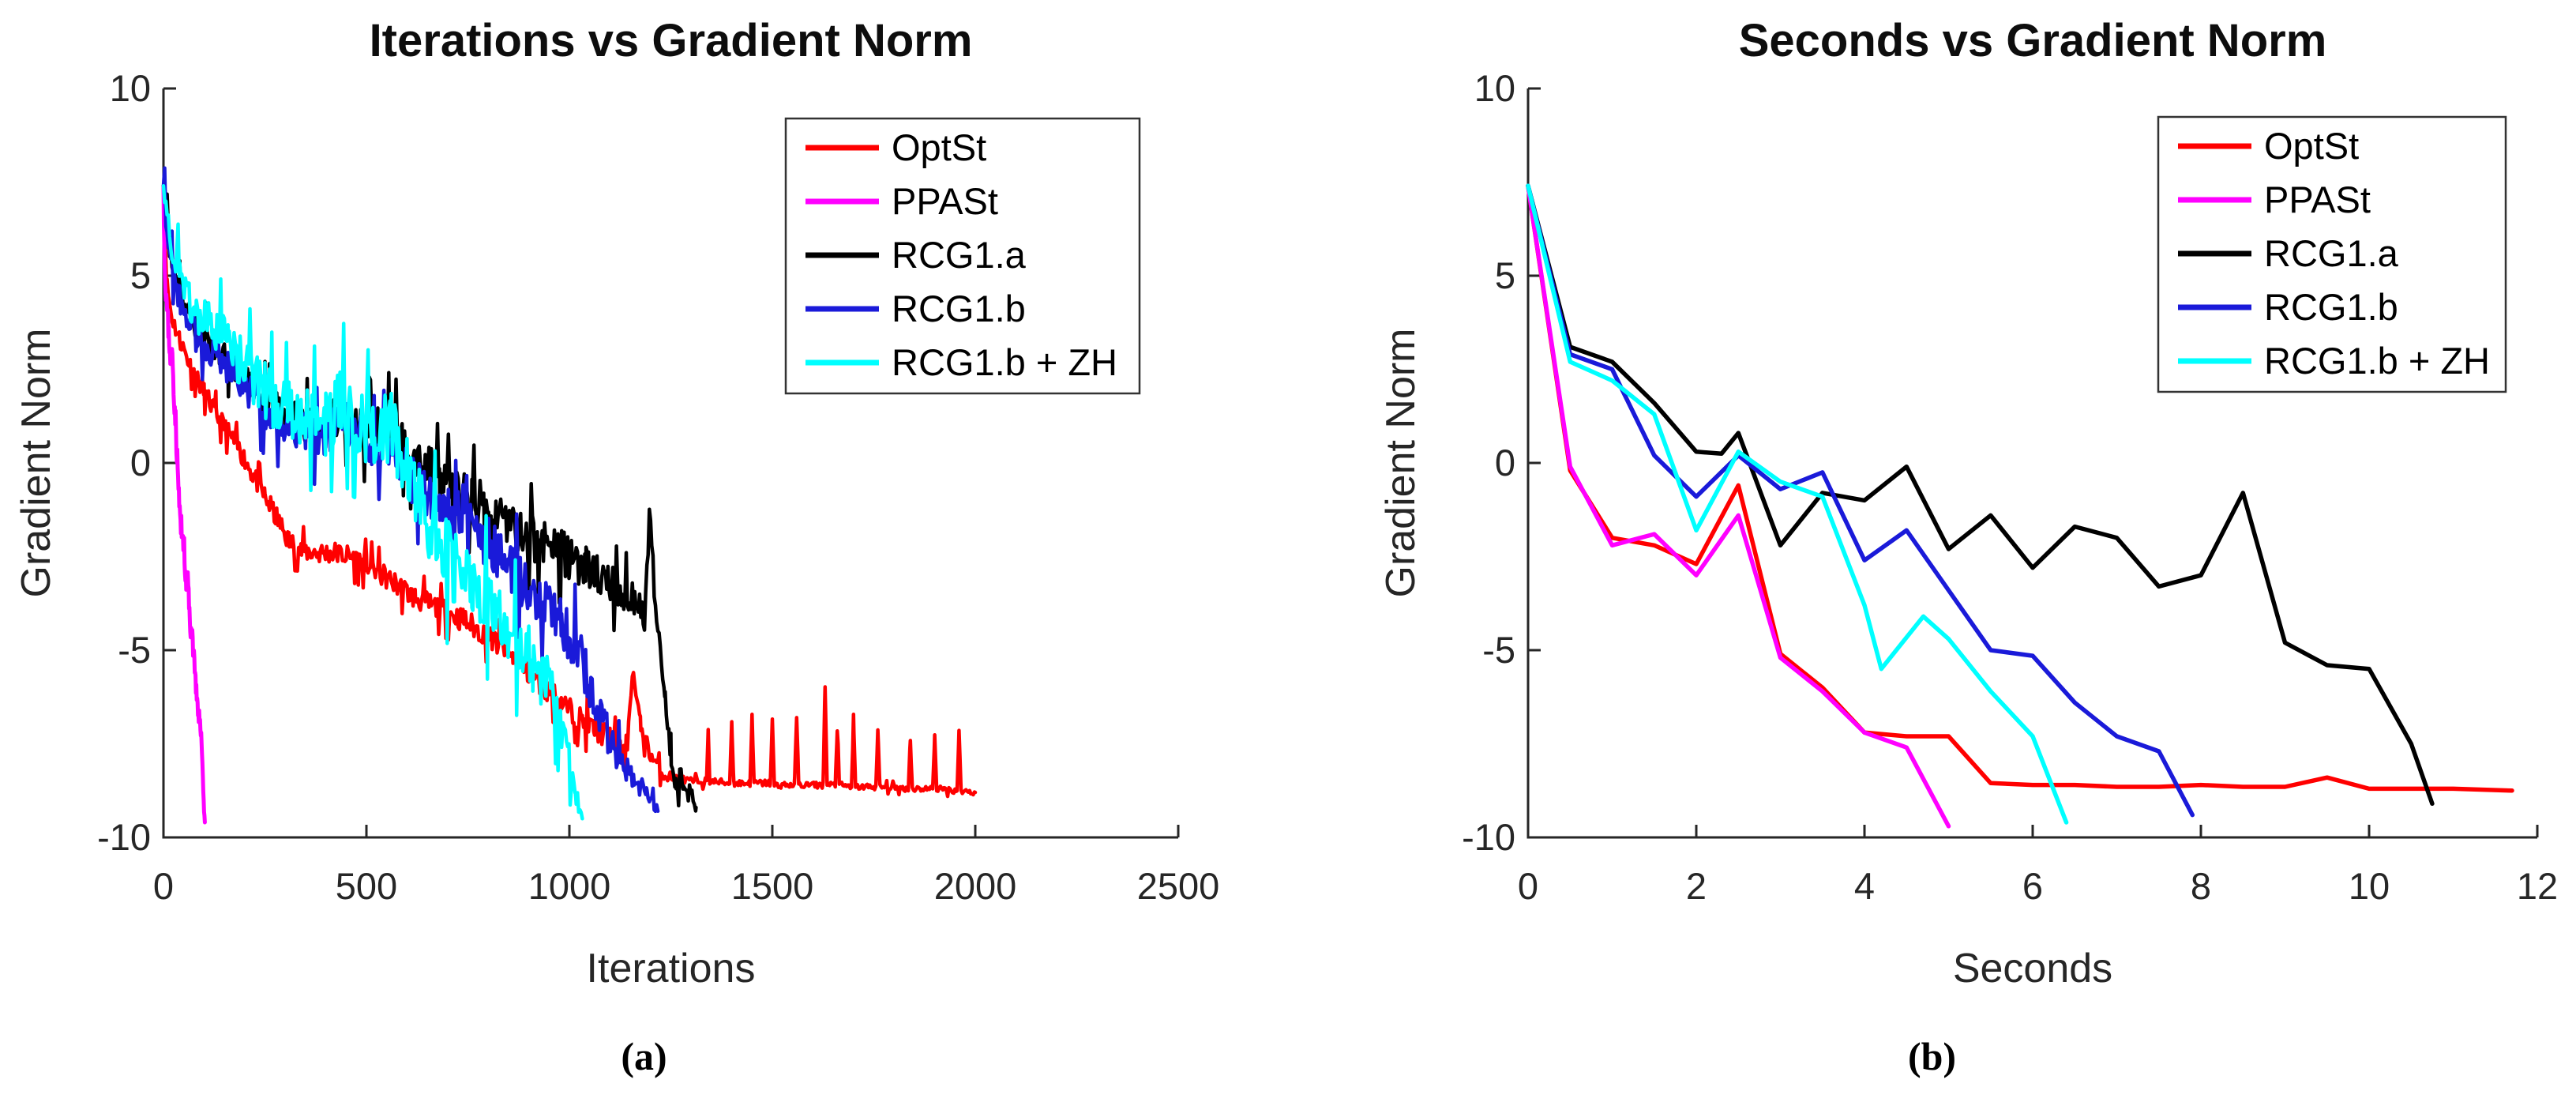 This screenshot has height=1106, width=2576. I want to click on x-tick-label: 12, so click(2537, 886).